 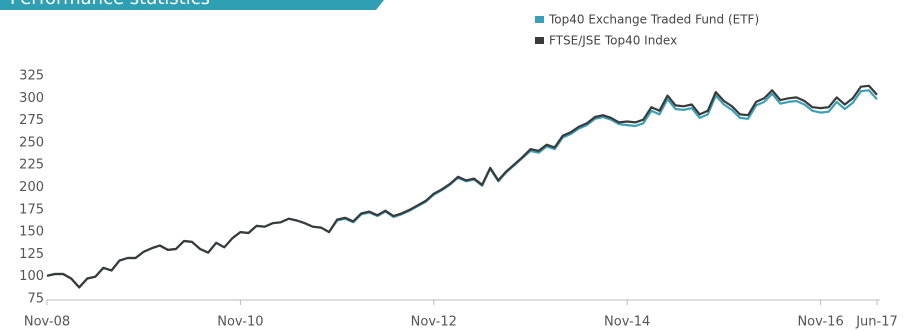 What do you see at coordinates (820, 322) in the screenshot?
I see `x-tick-label: Nov-16` at bounding box center [820, 322].